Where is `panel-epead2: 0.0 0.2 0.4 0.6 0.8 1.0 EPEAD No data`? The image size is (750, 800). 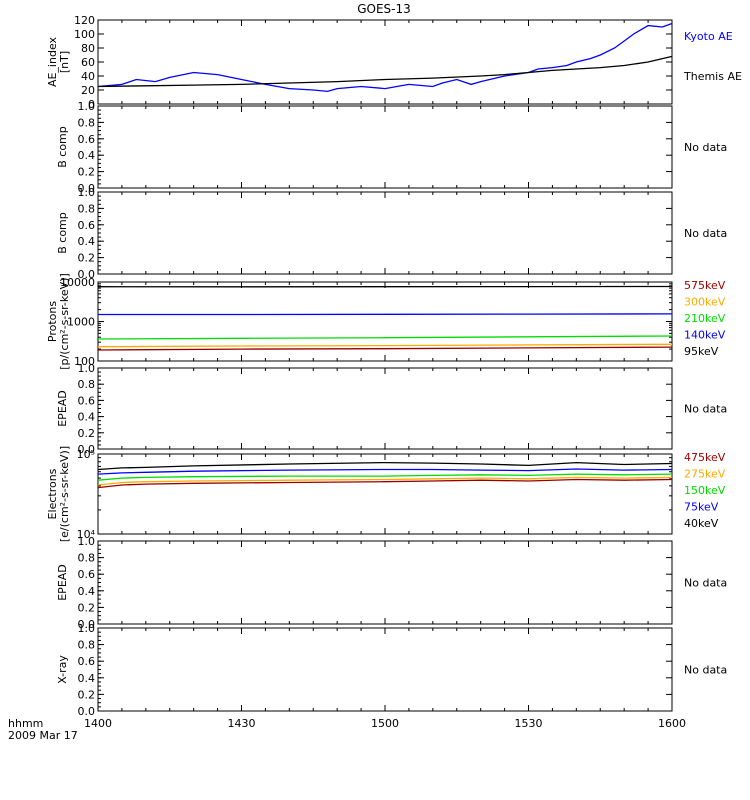 panel-epead2: 0.0 0.2 0.4 0.6 0.8 1.0 EPEAD No data is located at coordinates (391, 583).